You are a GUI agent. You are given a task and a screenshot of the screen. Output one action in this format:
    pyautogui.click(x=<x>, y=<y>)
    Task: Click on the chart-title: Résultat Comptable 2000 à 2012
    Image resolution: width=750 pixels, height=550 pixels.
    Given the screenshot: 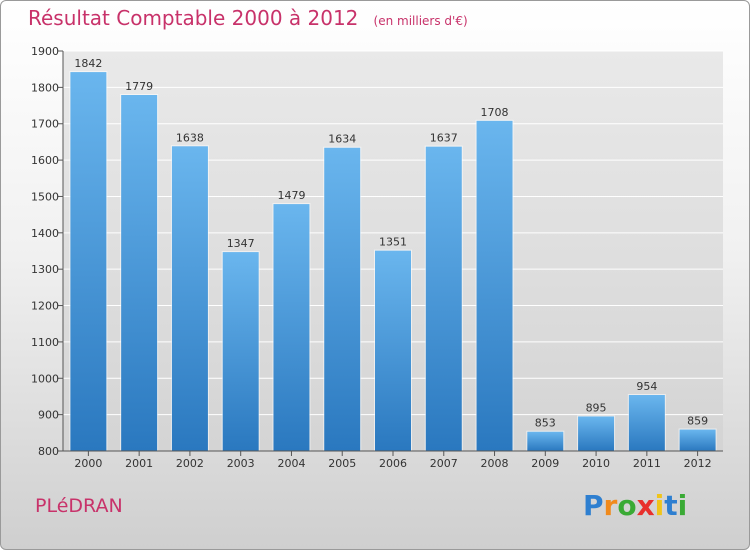 What is the action you would take?
    pyautogui.click(x=193, y=18)
    